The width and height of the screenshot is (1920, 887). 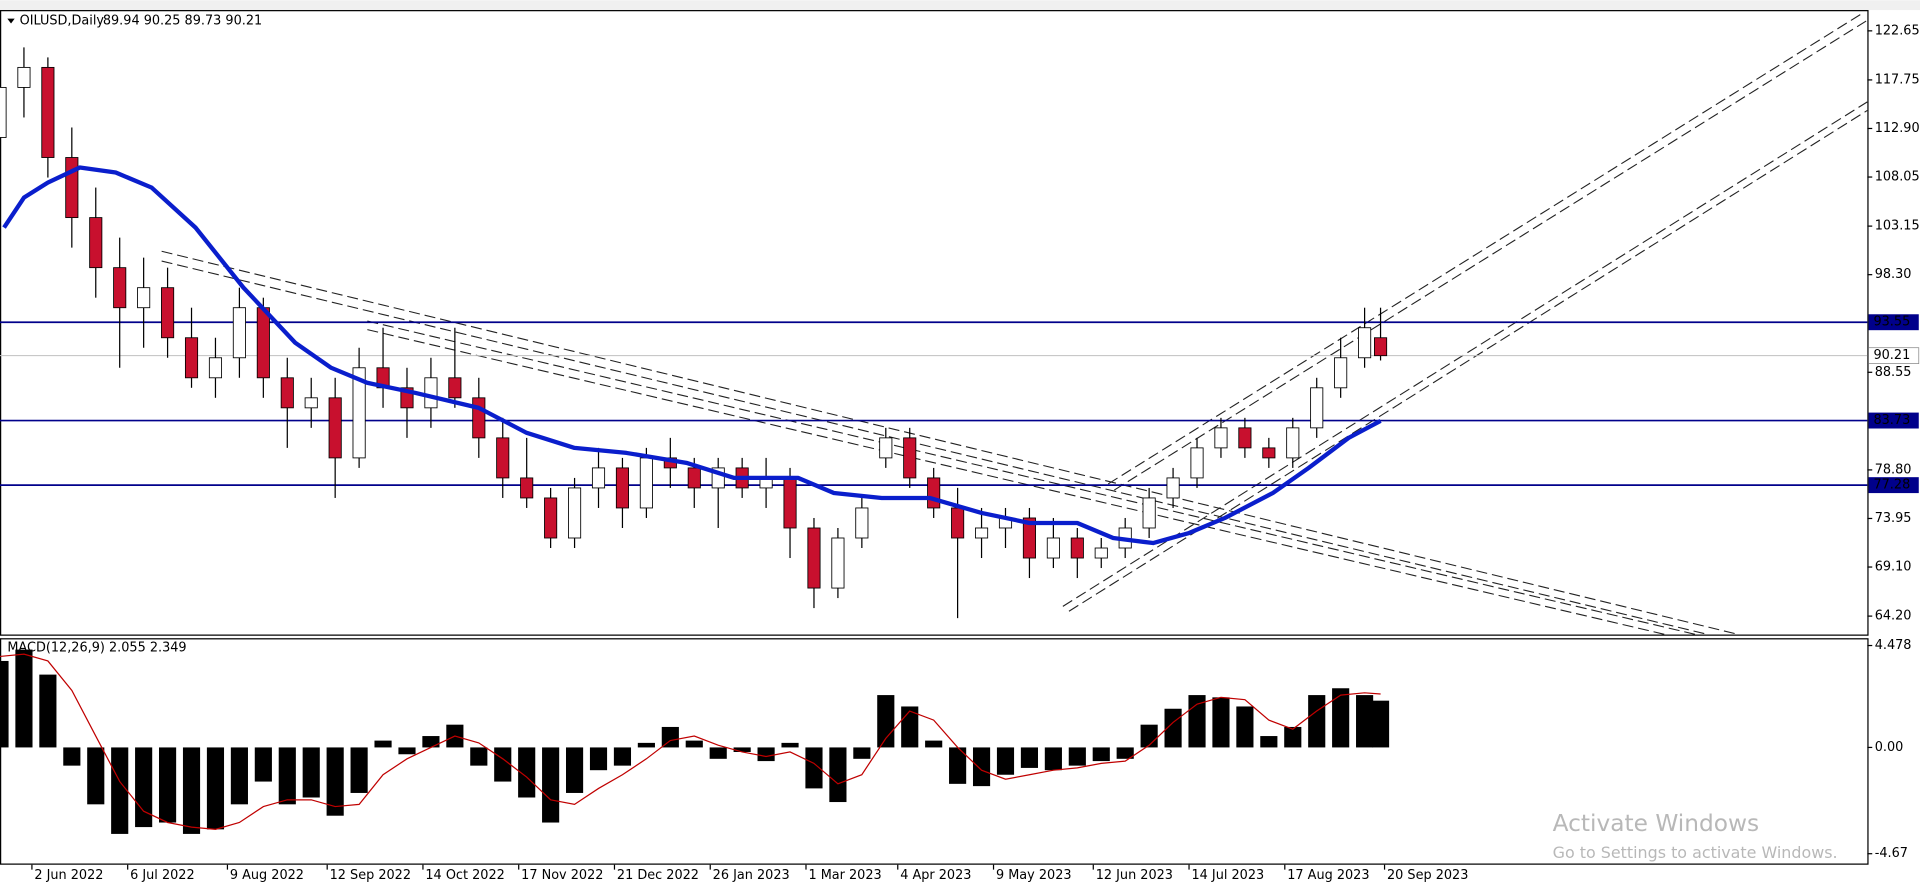 I want to click on x-tick-label: 17 Nov 2022, so click(x=562, y=875).